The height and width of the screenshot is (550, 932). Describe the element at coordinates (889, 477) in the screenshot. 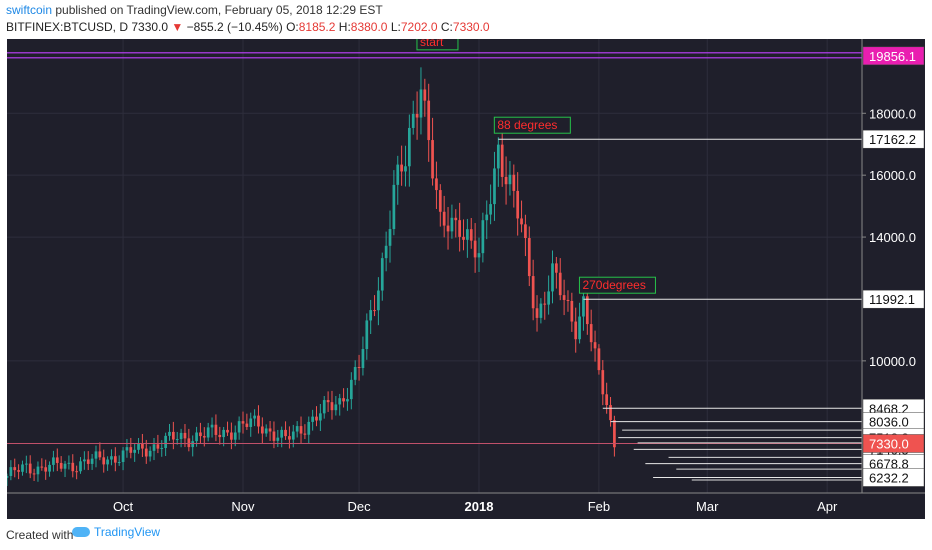

I see `level-price-label: 6232.2` at that location.